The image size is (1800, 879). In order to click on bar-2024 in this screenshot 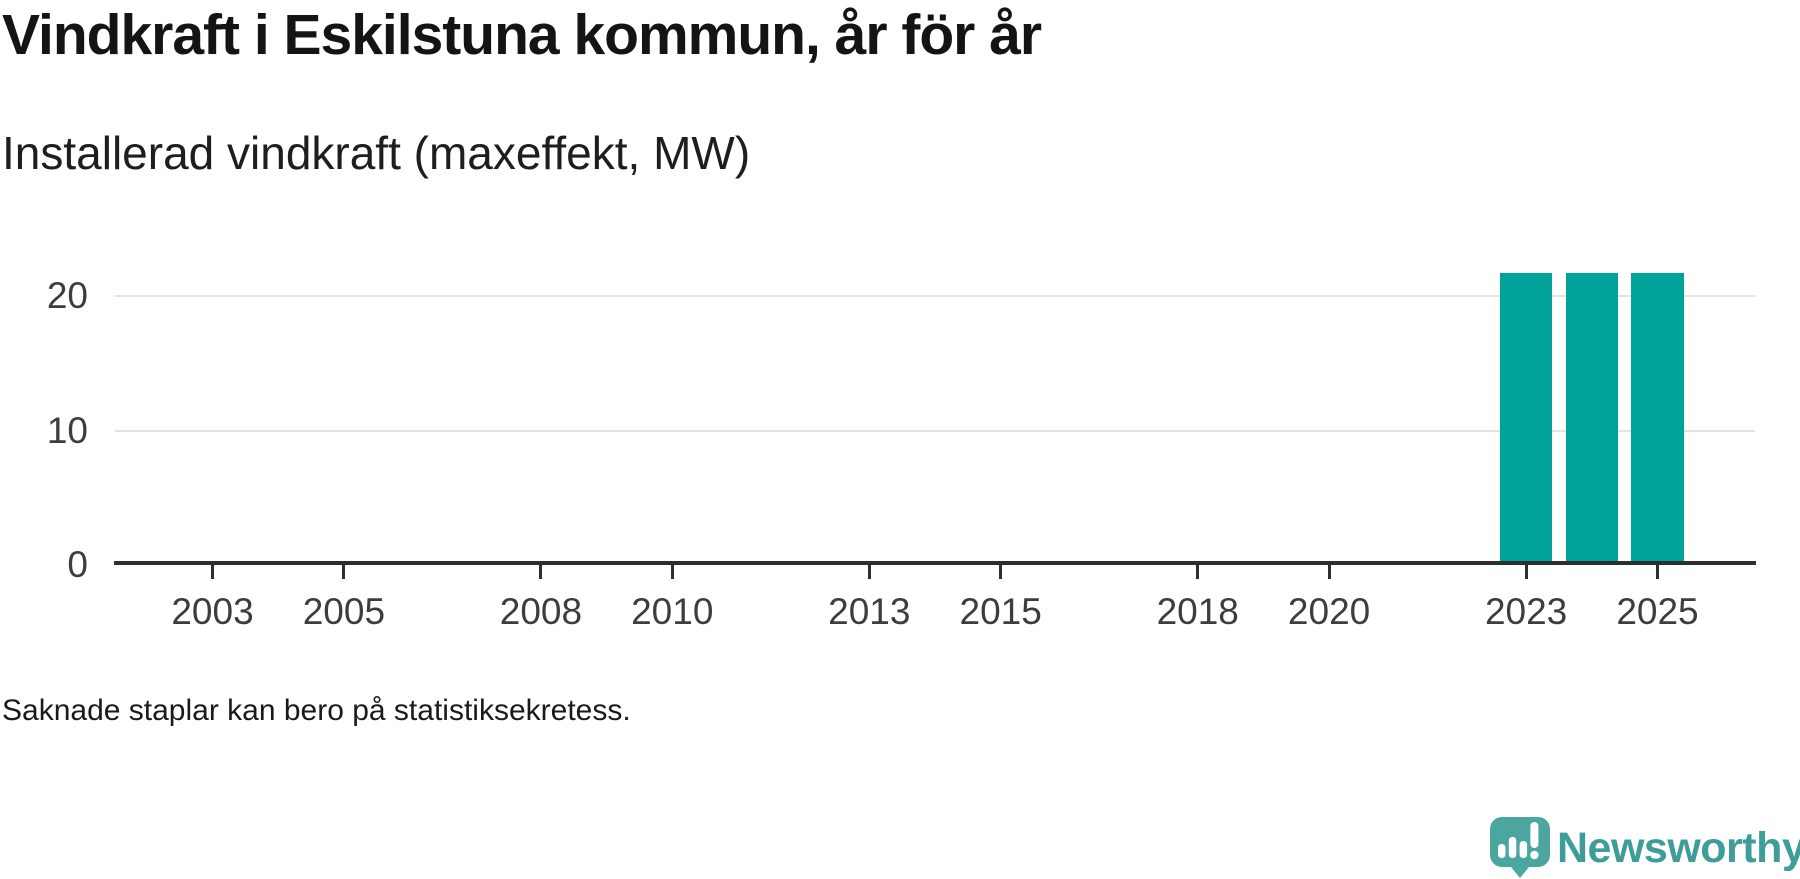, I will do `click(1592, 418)`.